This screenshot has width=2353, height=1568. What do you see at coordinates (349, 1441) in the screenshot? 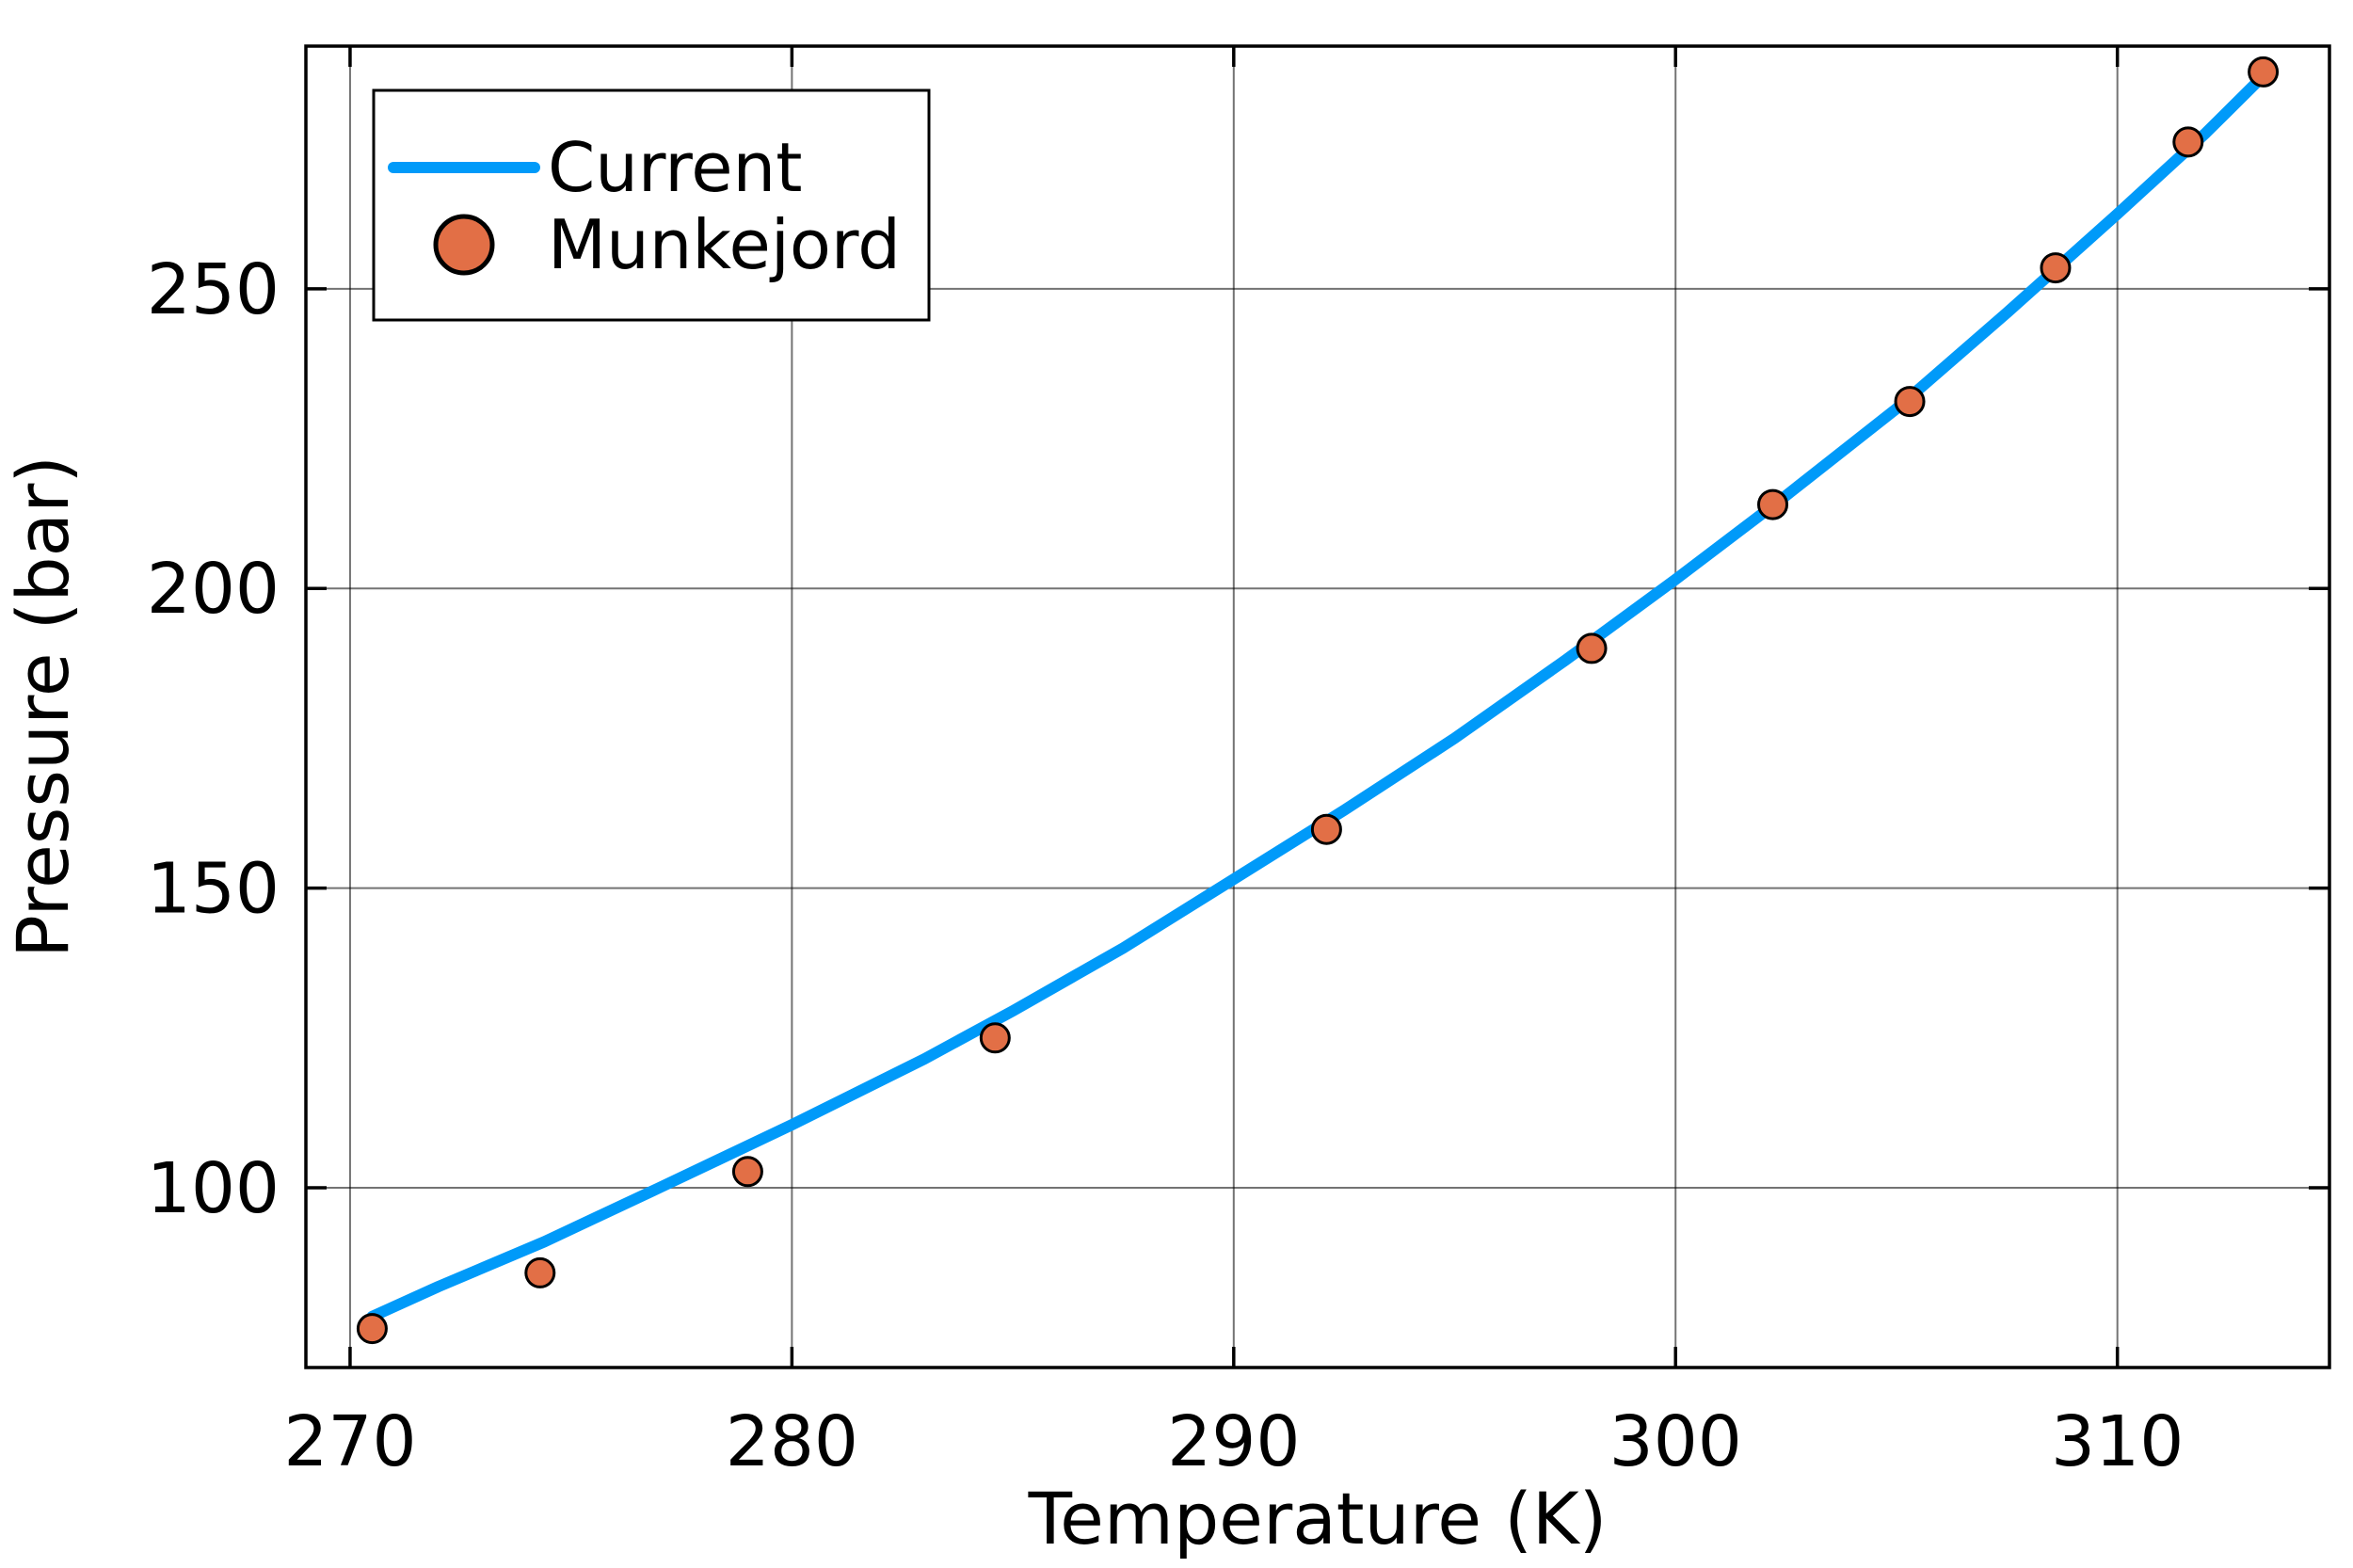
I see `x-tick-label: 270` at bounding box center [349, 1441].